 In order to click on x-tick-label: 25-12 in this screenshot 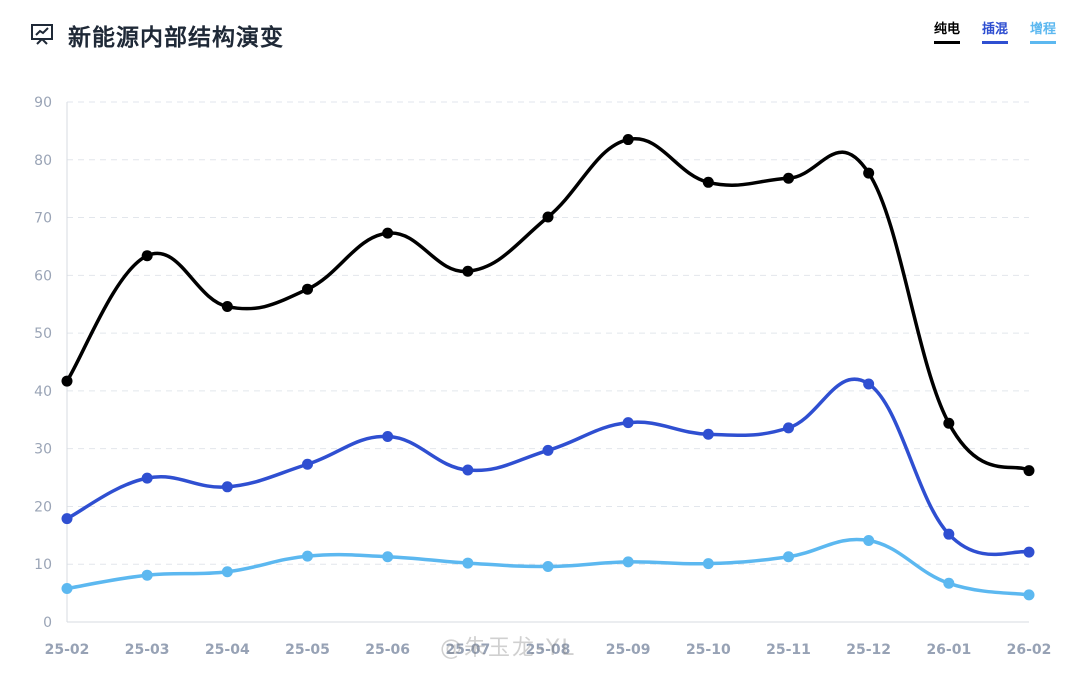, I will do `click(868, 650)`.